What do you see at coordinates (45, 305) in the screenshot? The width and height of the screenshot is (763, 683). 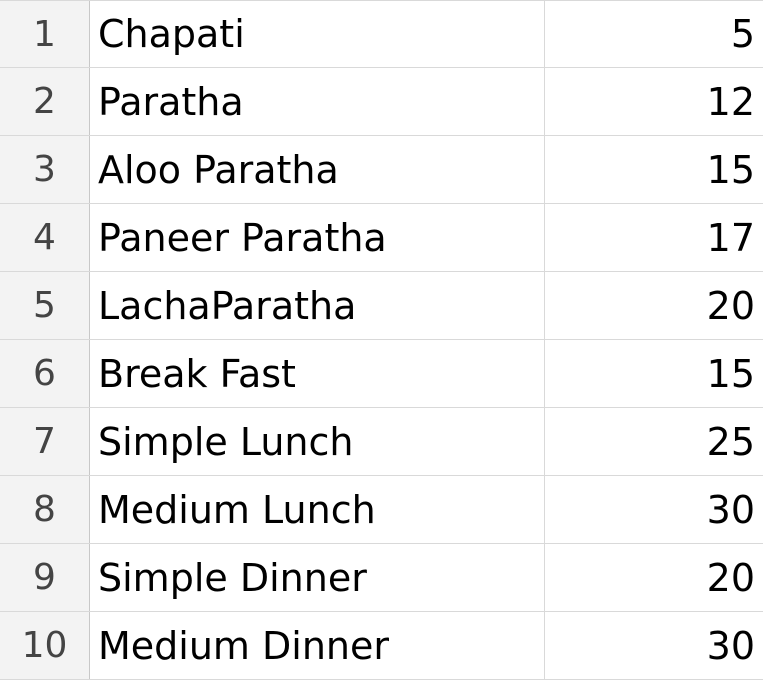 I see `row-header: 5` at bounding box center [45, 305].